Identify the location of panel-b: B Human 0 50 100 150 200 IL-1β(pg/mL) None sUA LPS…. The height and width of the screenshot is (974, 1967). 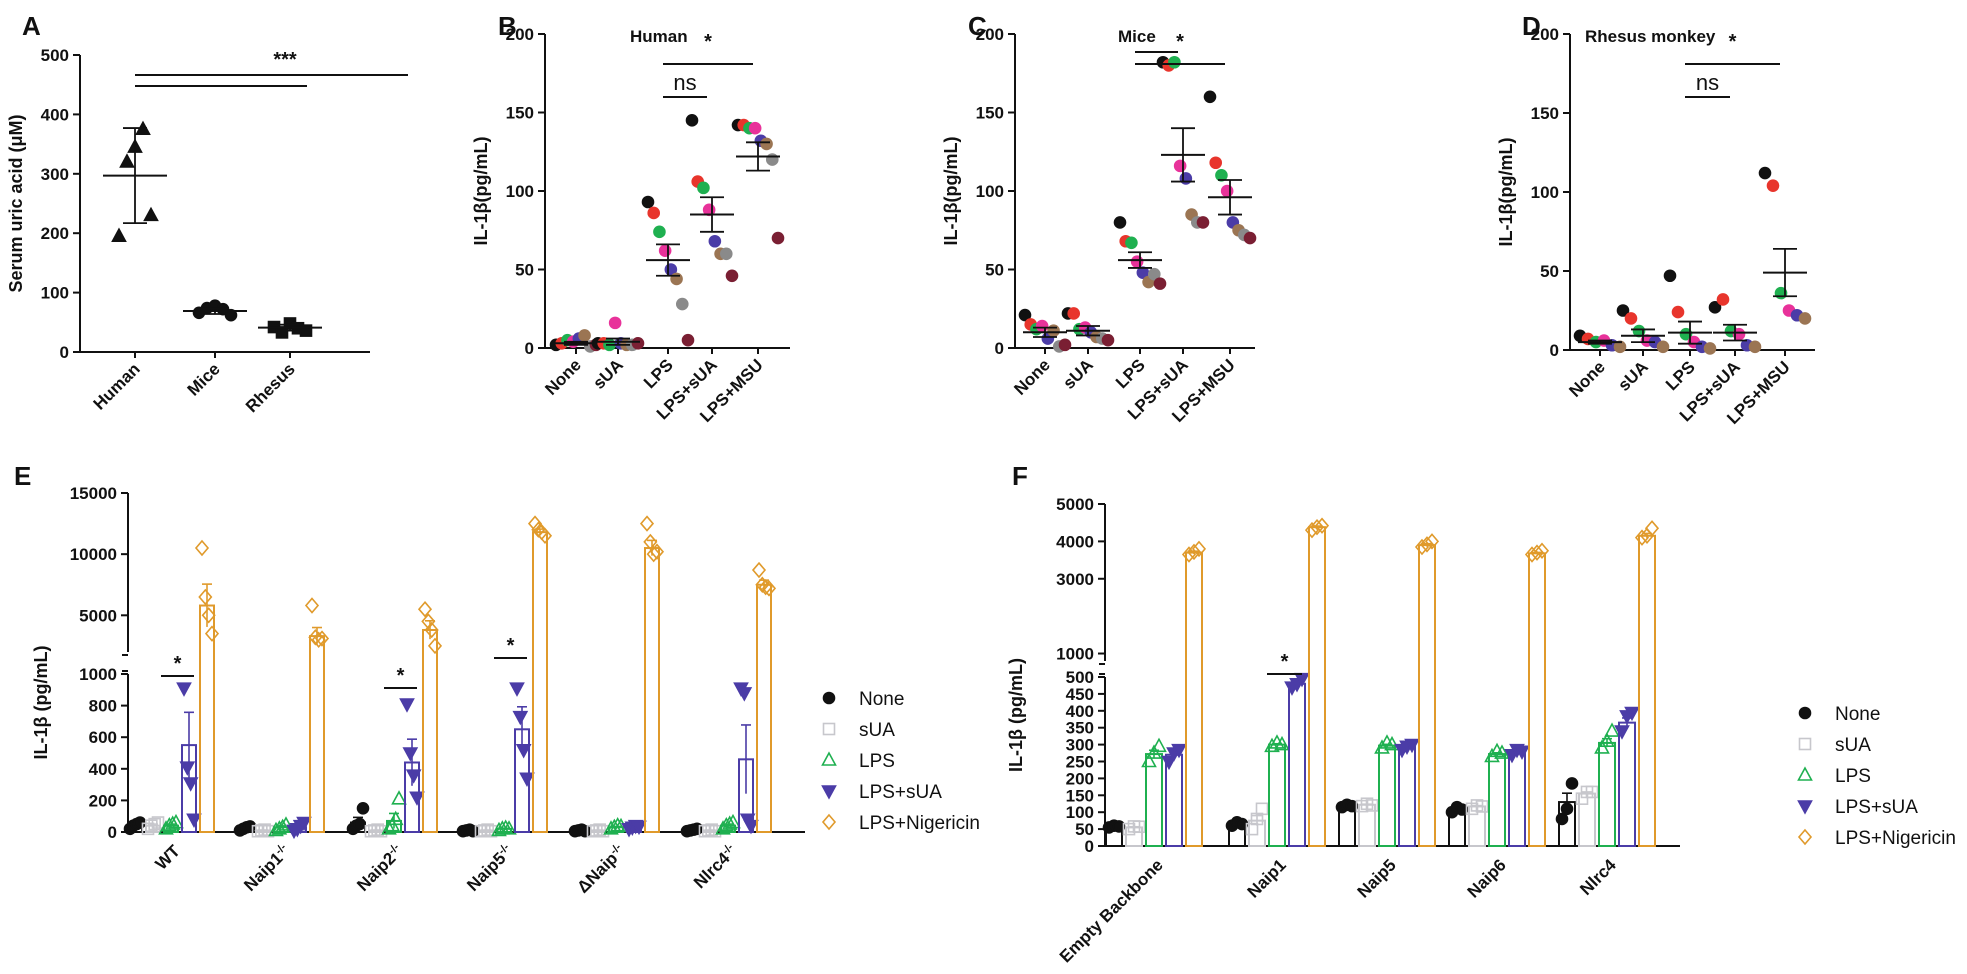
(630, 218).